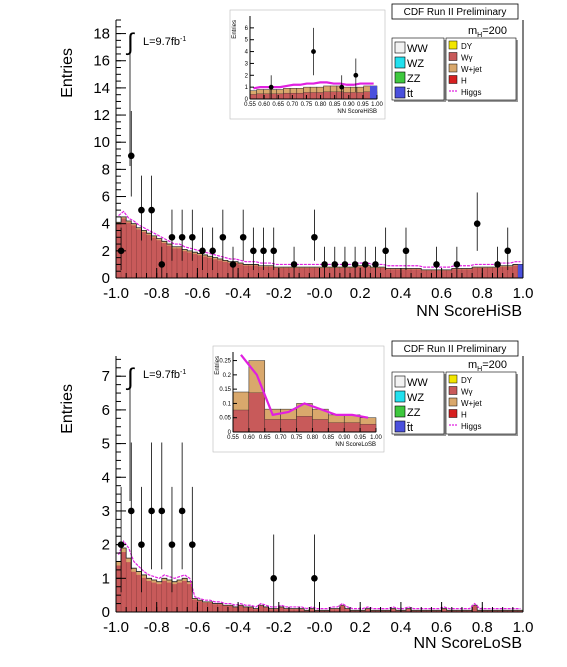 This screenshot has height=667, width=567. What do you see at coordinates (319, 239) in the screenshot?
I see `hisb-higgs-curve` at bounding box center [319, 239].